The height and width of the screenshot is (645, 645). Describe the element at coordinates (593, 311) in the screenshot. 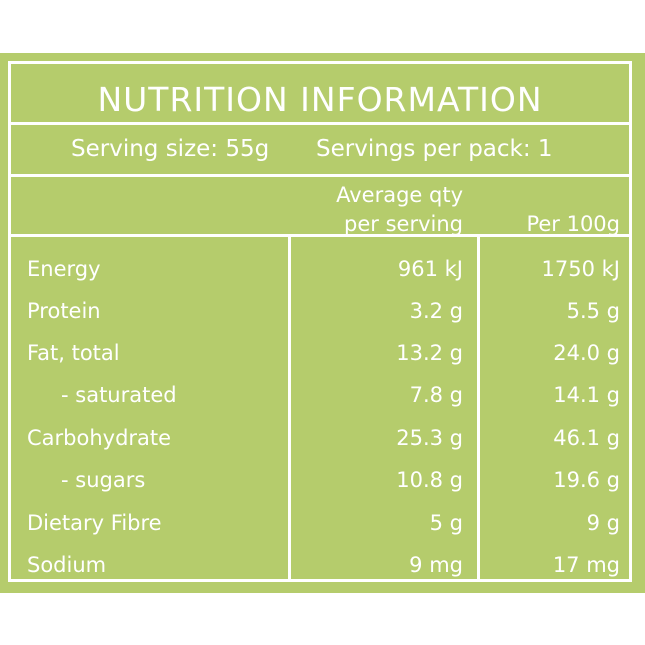

I see `per-100g-value: 5.5 g` at that location.